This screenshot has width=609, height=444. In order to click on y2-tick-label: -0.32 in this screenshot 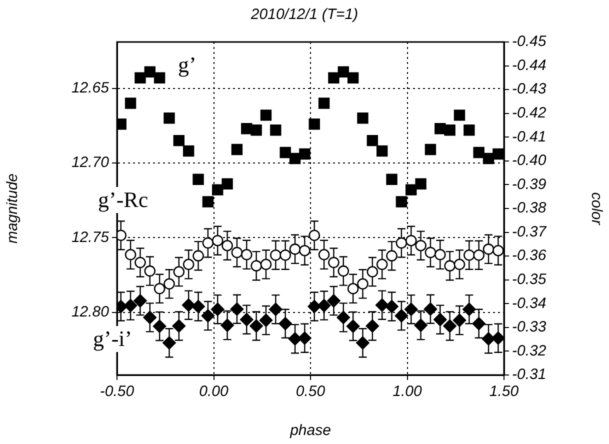, I will do `click(529, 351)`.